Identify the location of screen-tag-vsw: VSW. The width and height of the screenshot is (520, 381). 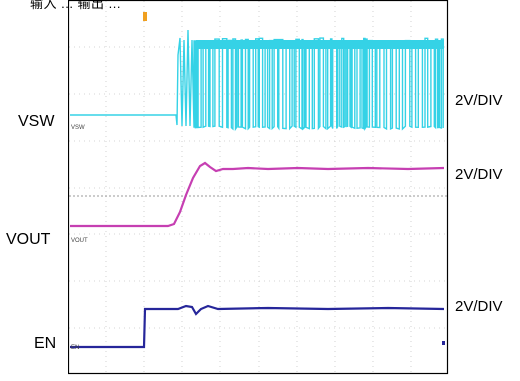
(78, 128).